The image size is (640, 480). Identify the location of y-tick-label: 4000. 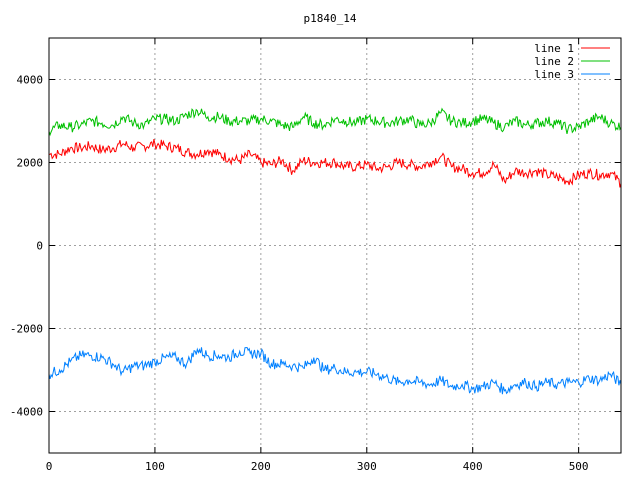
(30, 80).